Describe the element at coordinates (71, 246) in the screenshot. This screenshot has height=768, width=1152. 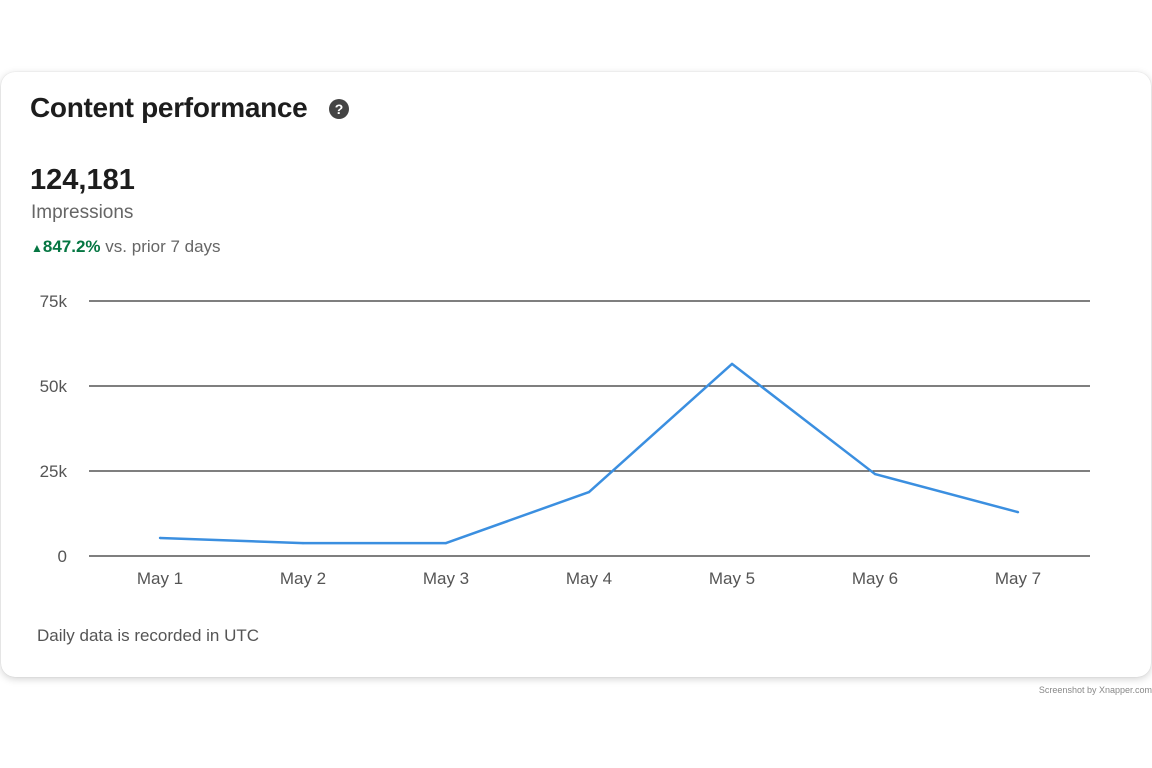
I see `change-value: 847.2%` at that location.